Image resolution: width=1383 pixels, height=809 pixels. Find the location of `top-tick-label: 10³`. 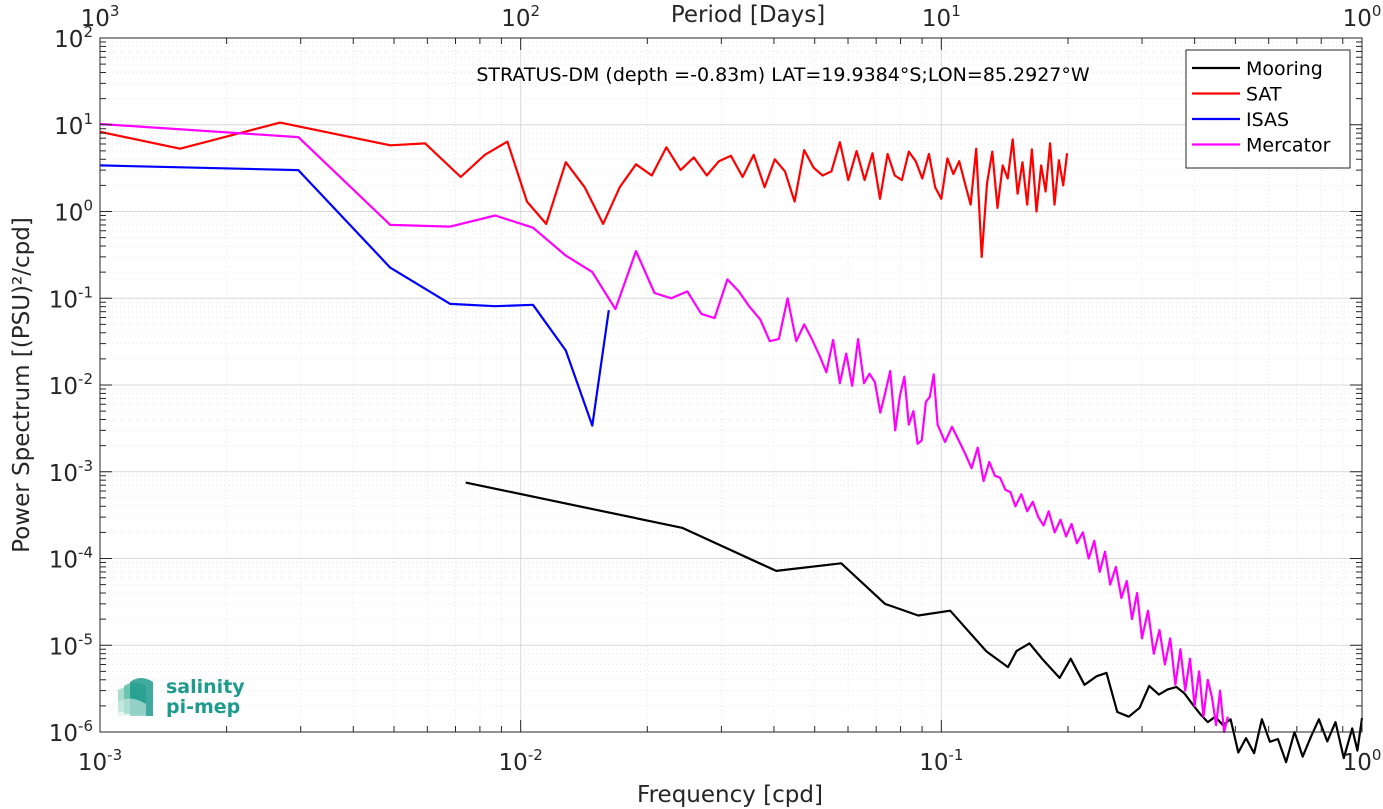

top-tick-label: 10³ is located at coordinates (100, 17).